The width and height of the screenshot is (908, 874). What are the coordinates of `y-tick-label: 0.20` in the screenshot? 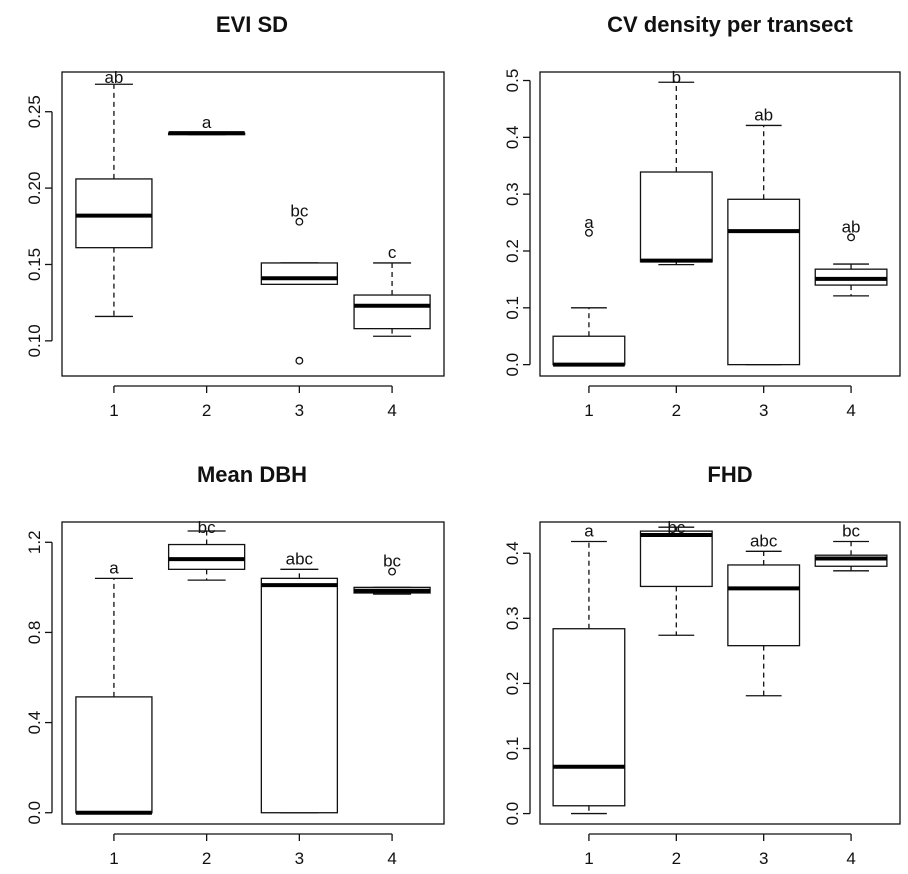 It's located at (34, 188).